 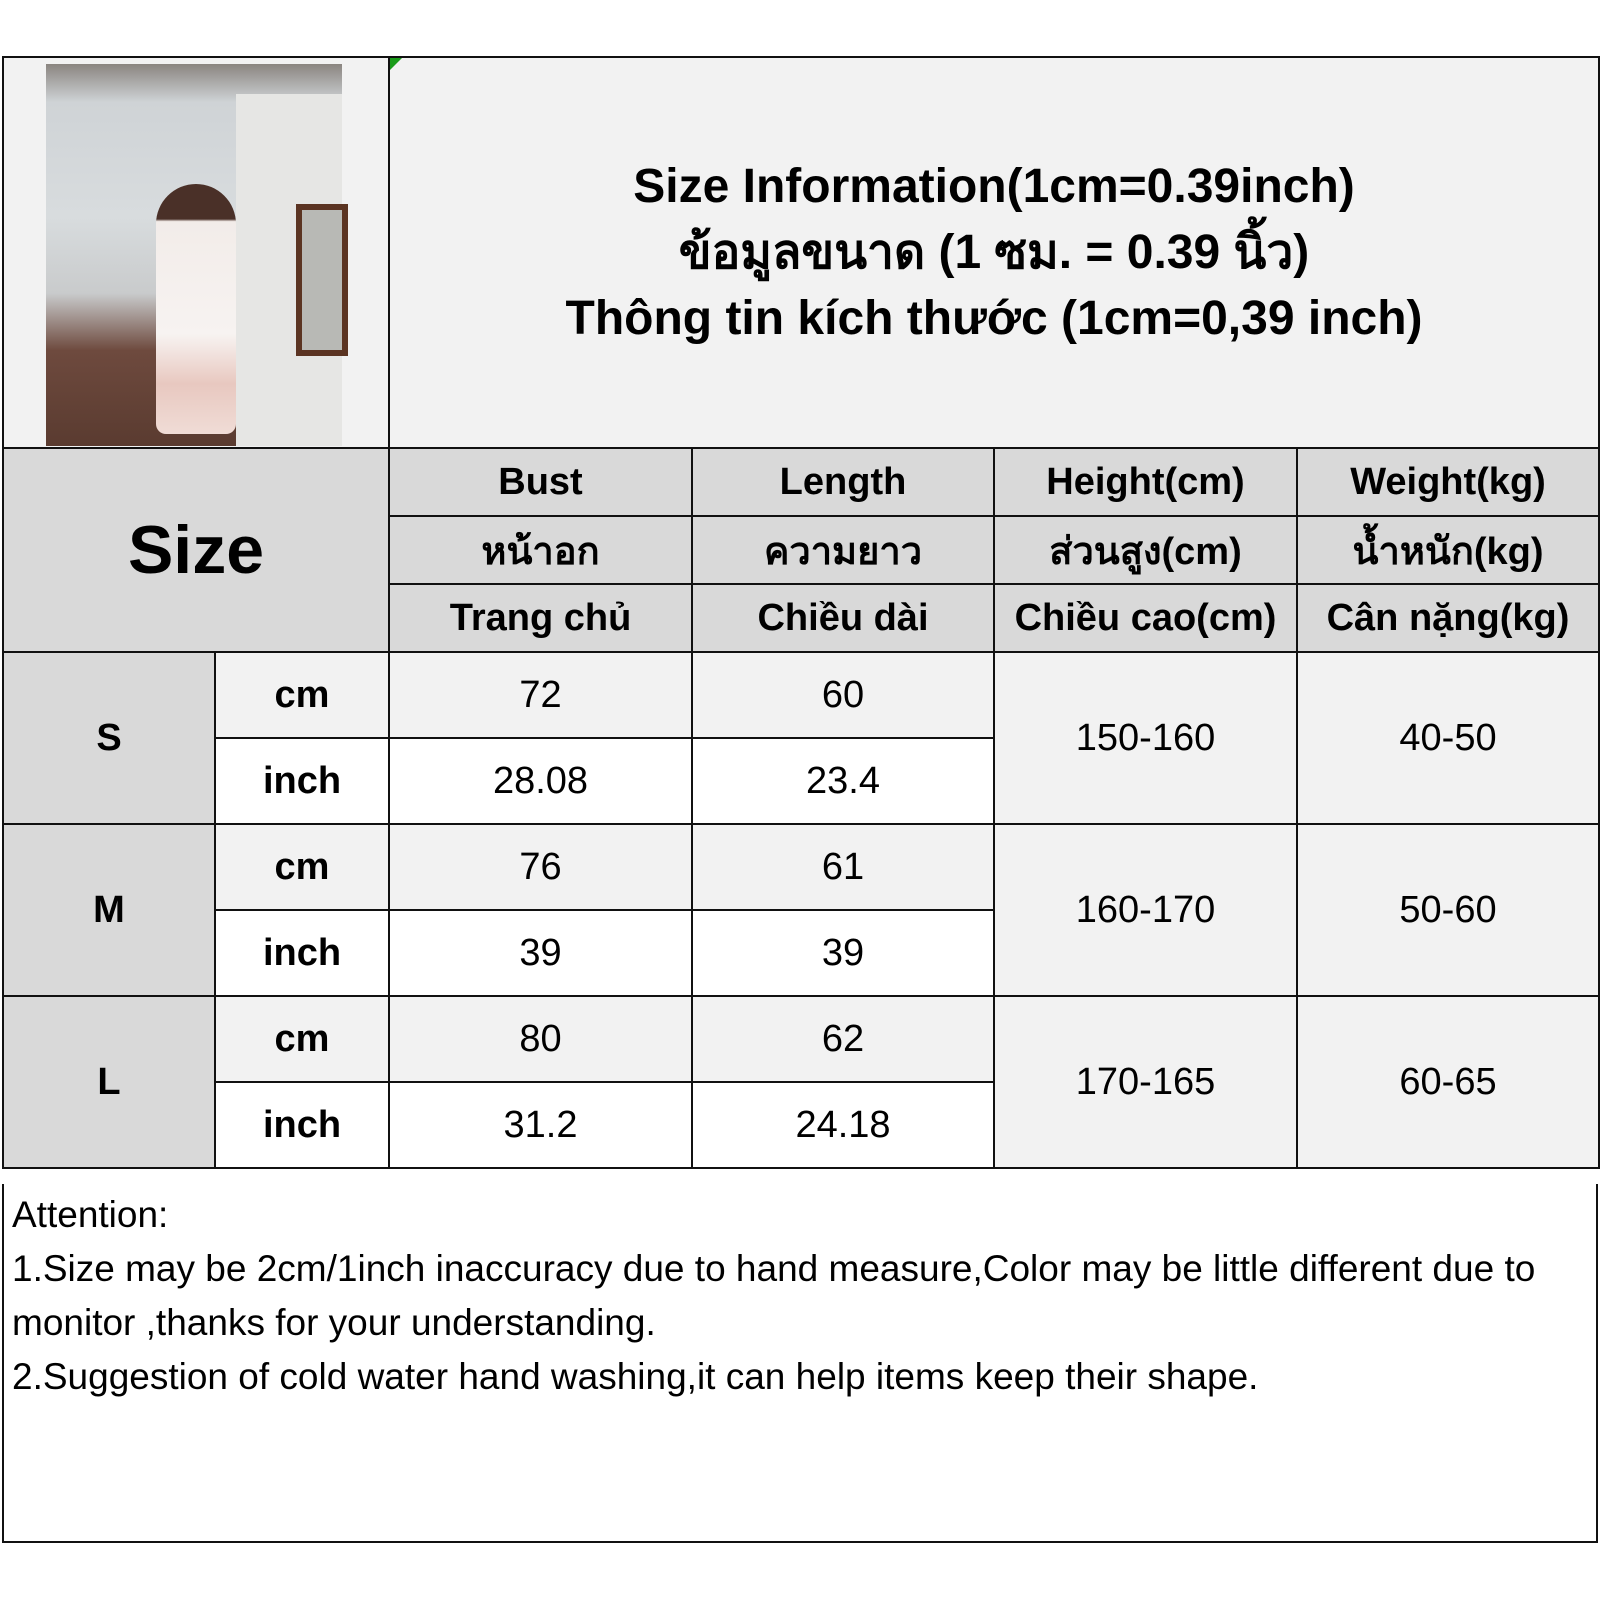 I want to click on size-s: S, so click(x=109, y=738).